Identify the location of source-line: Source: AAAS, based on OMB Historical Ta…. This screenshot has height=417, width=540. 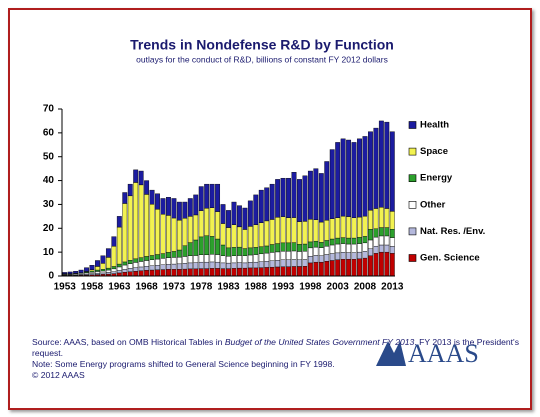
(286, 348).